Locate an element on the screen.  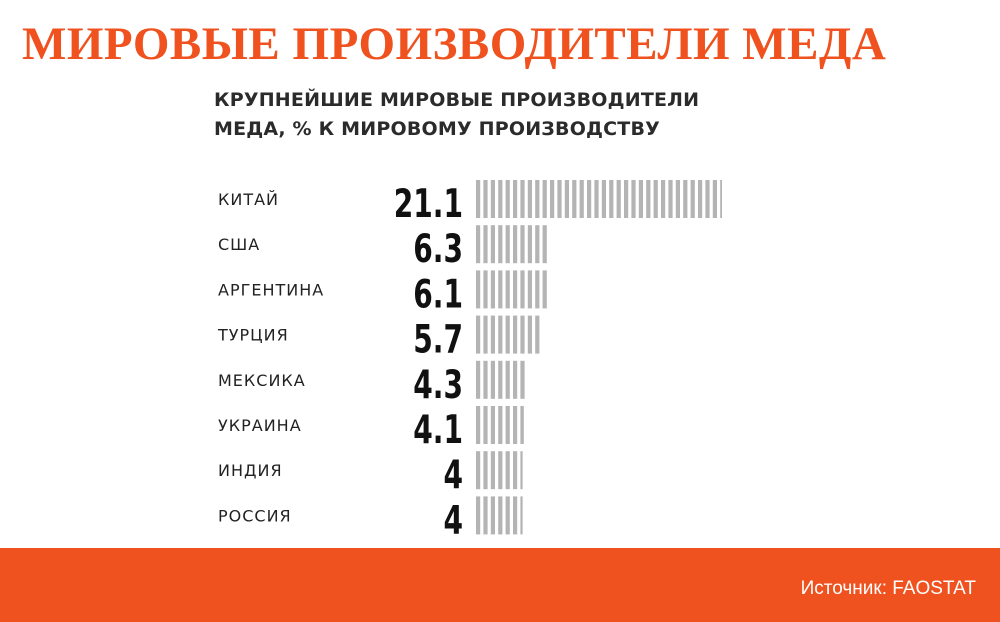
value-label: 21.1 is located at coordinates (428, 204).